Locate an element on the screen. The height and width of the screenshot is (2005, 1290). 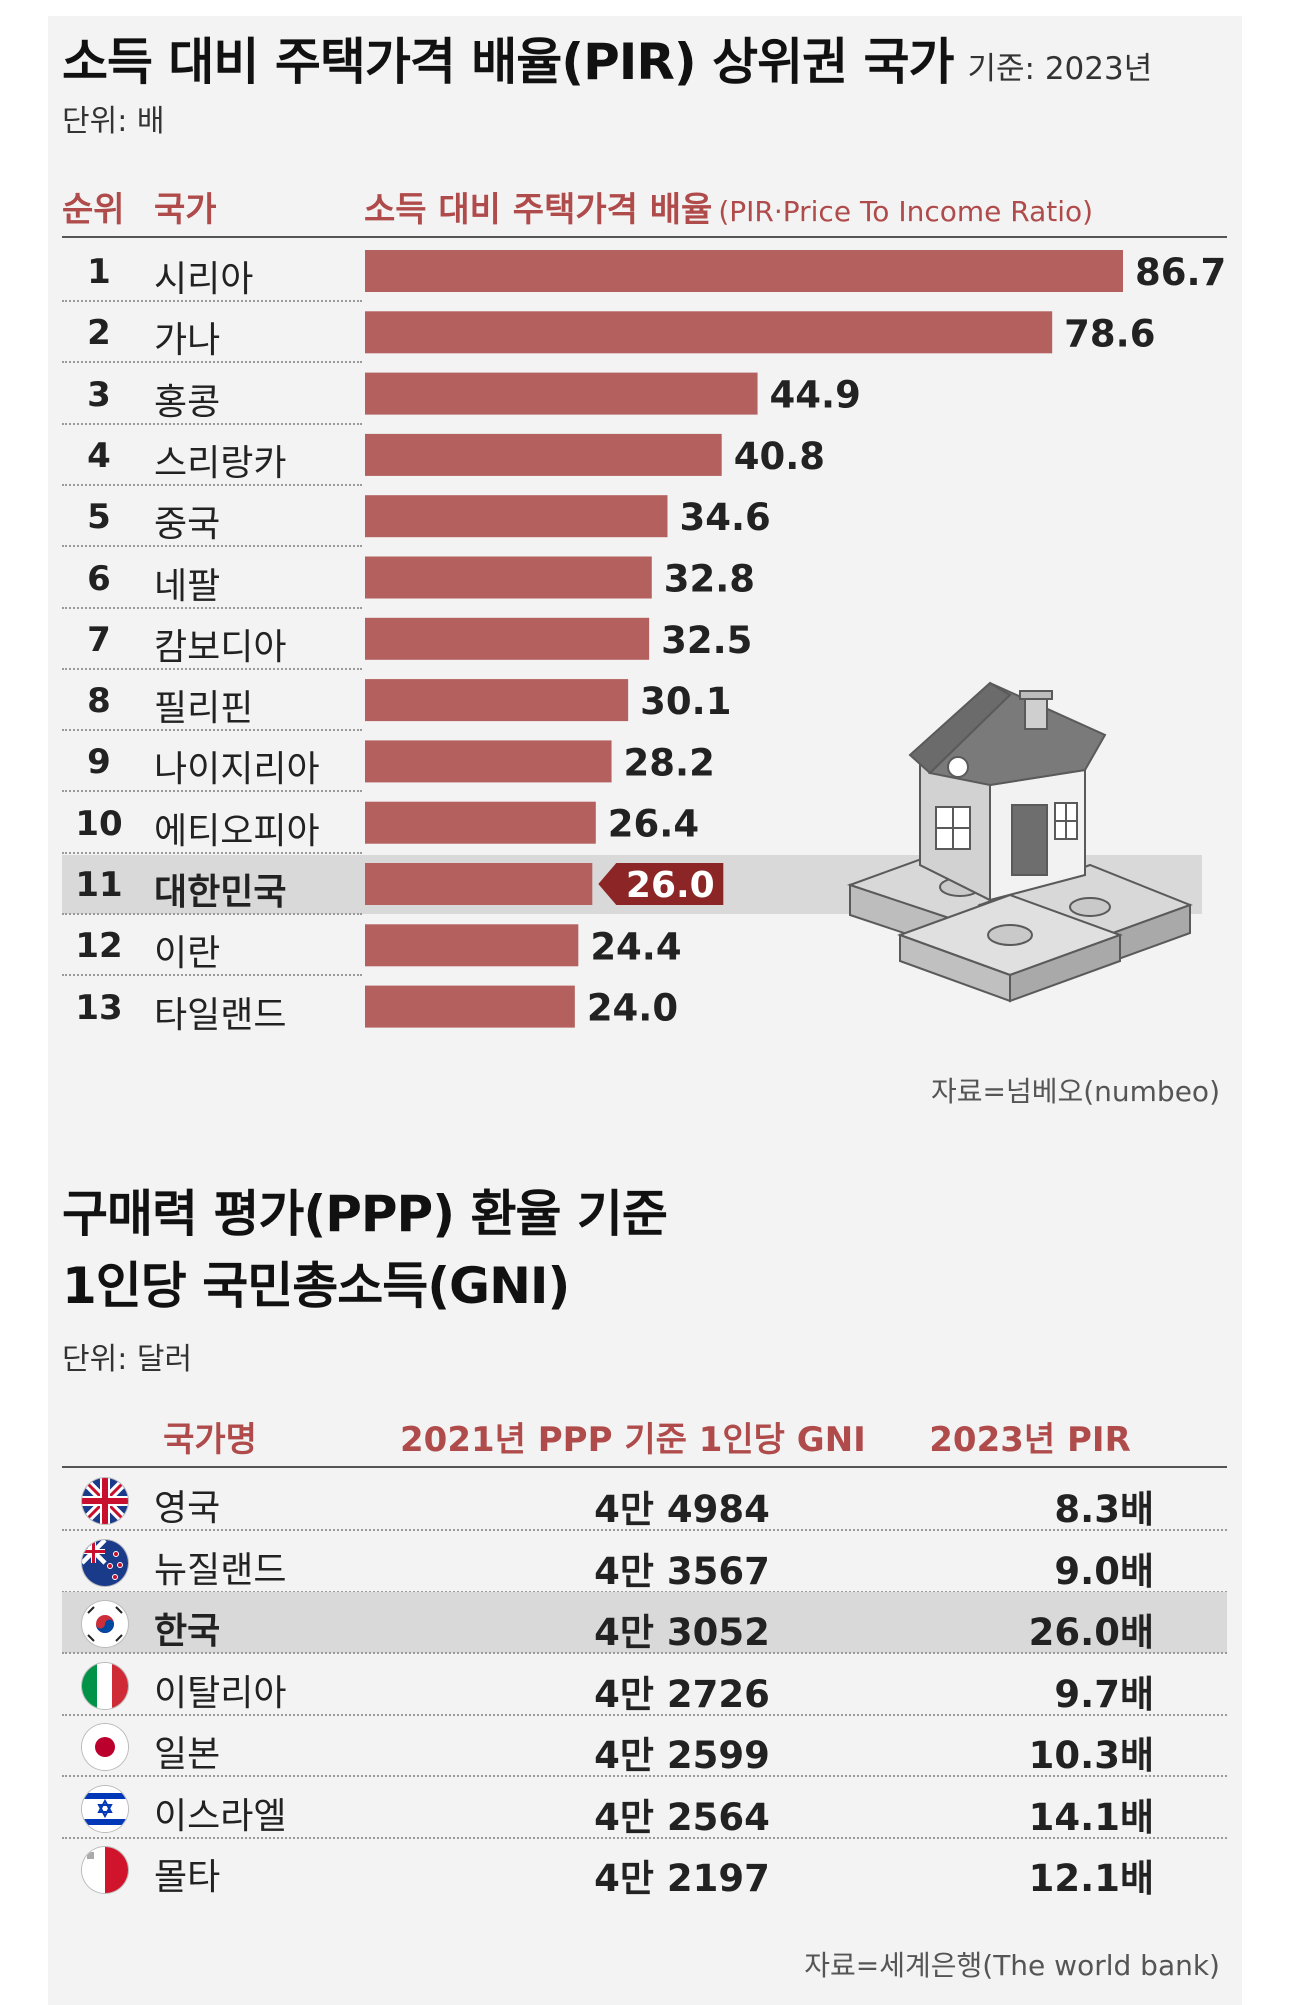
category-label: 시리아 is located at coordinates (204, 279).